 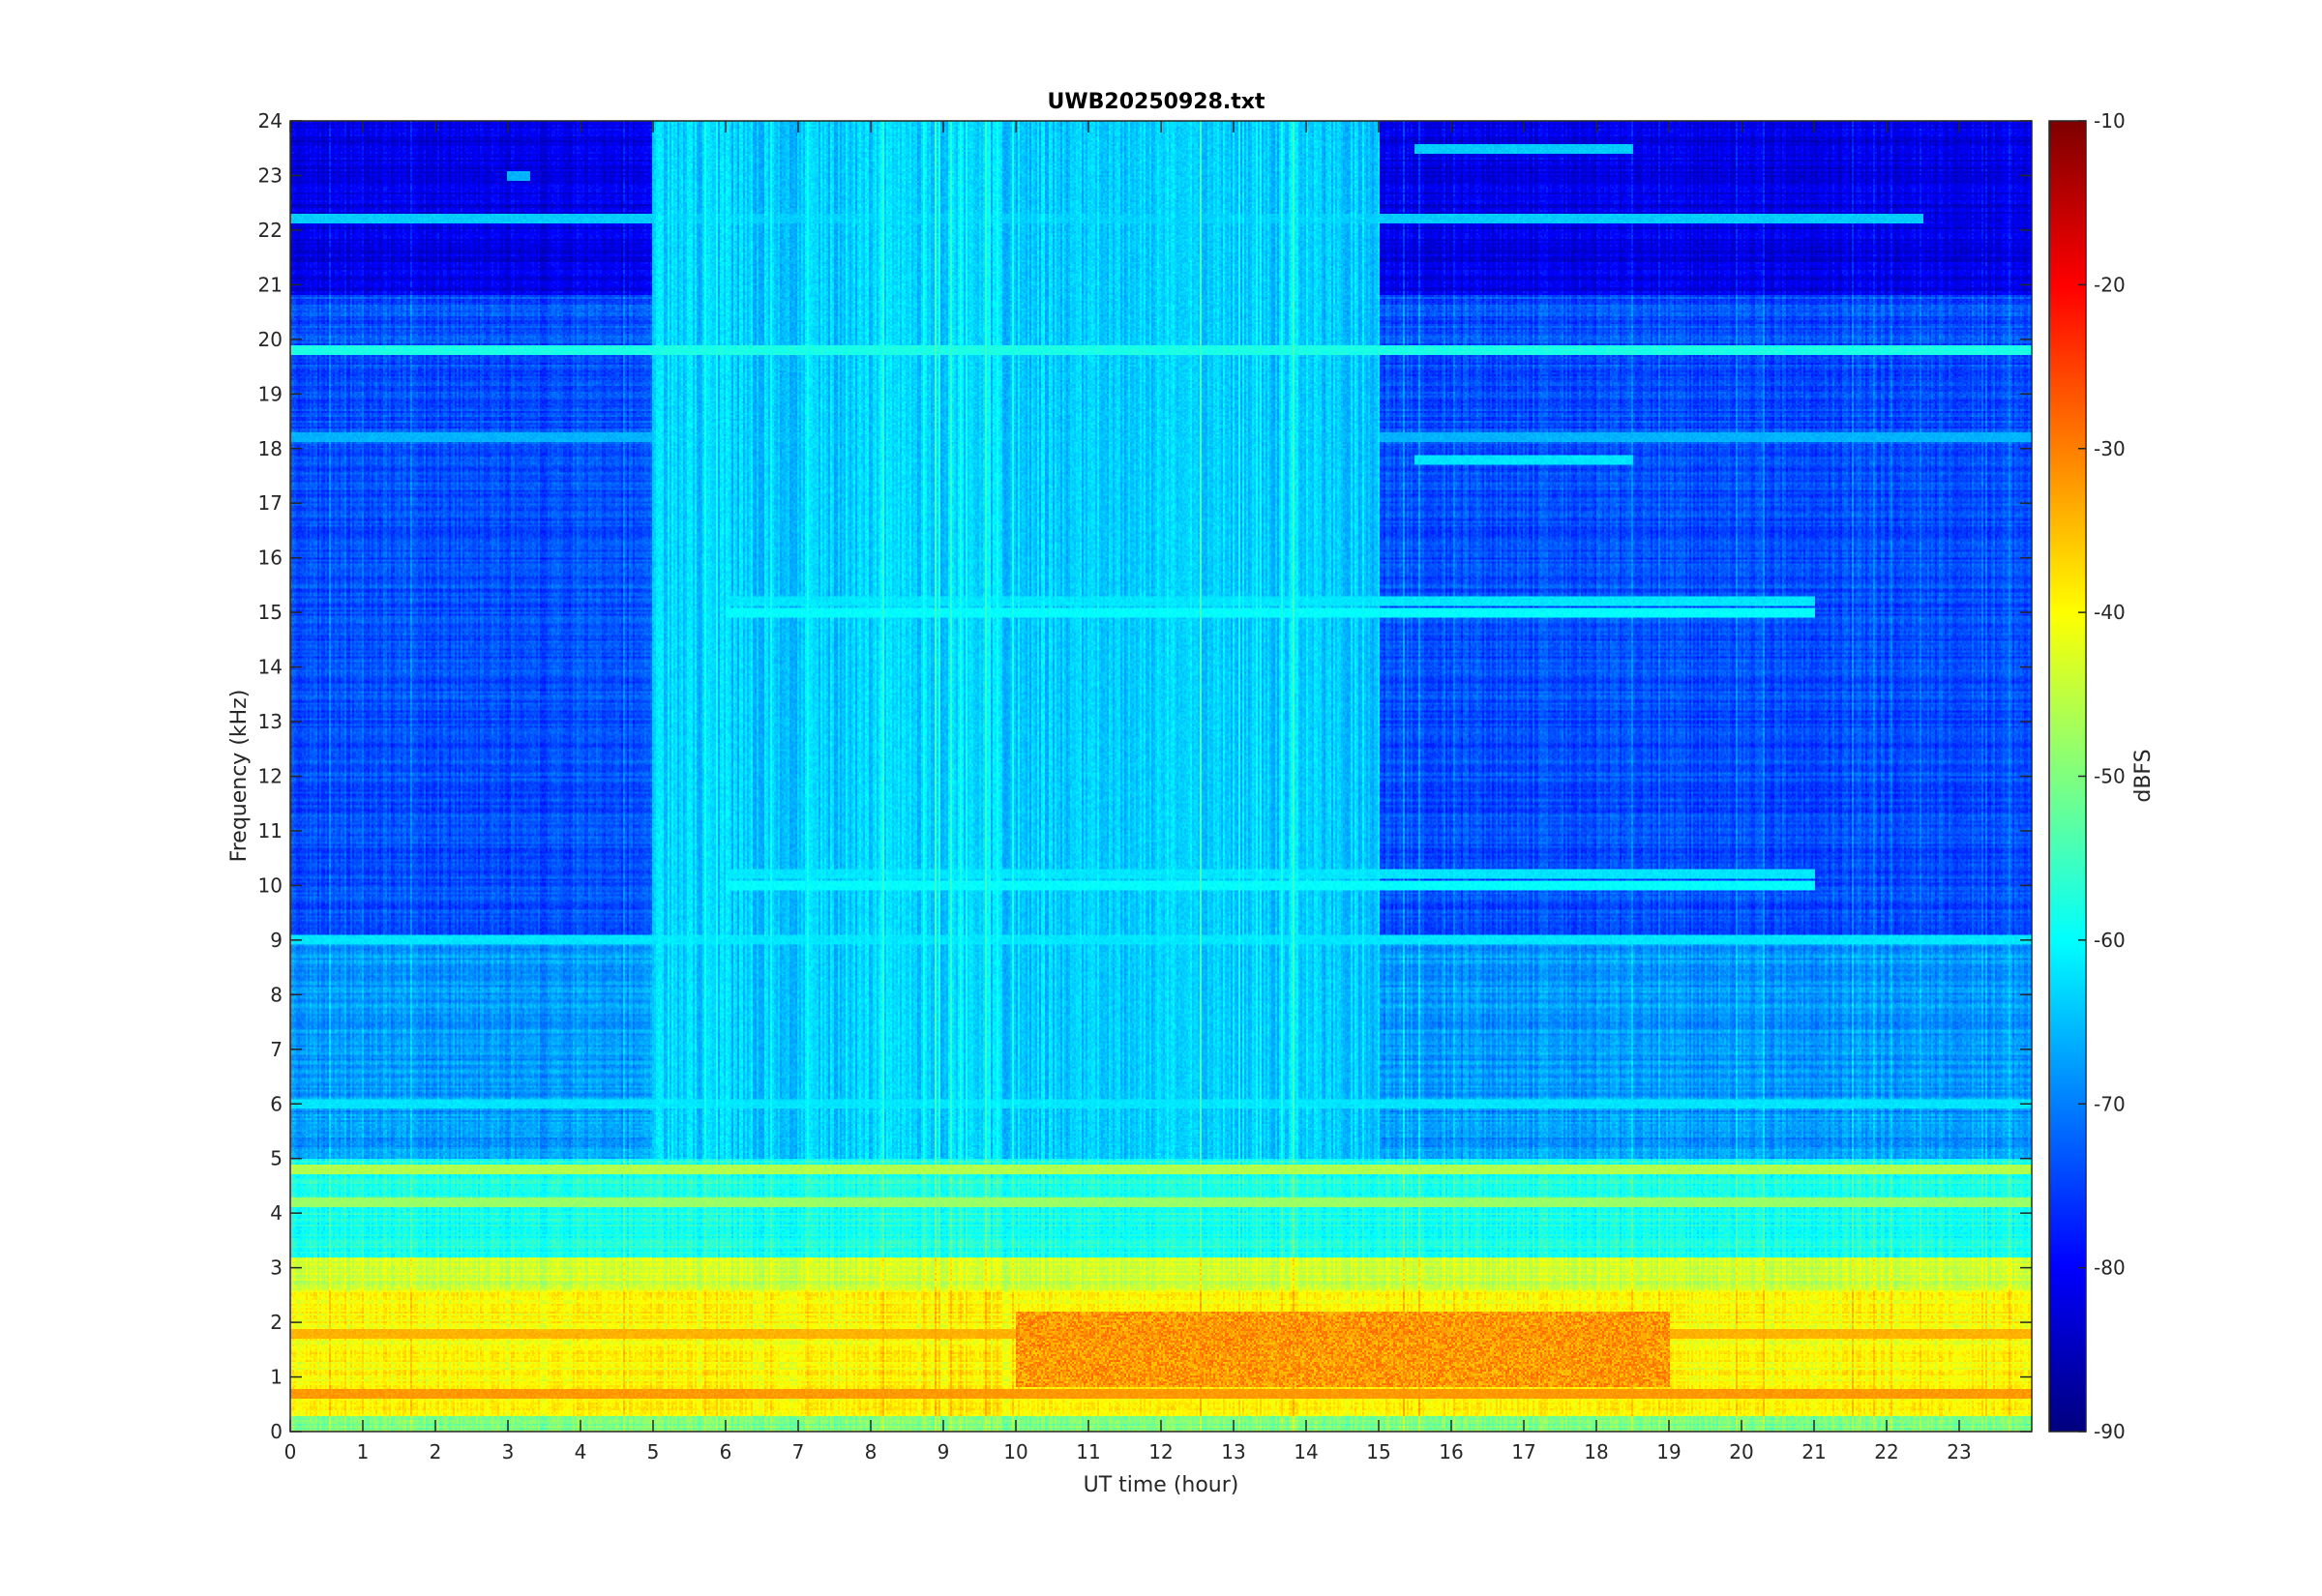 What do you see at coordinates (363, 1451) in the screenshot?
I see `x-tick-label: 1` at bounding box center [363, 1451].